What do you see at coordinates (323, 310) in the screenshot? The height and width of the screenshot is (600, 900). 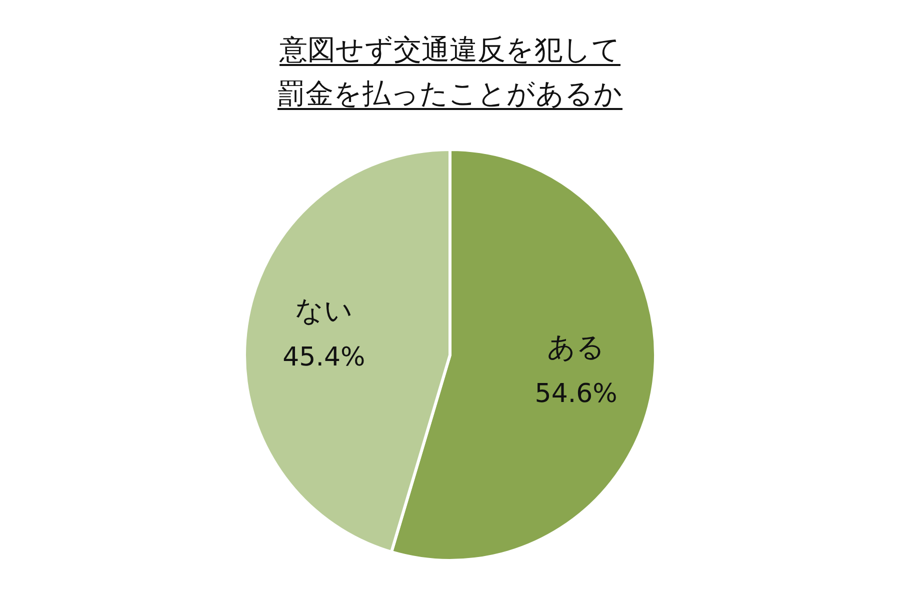 I see `slice-label: ない` at bounding box center [323, 310].